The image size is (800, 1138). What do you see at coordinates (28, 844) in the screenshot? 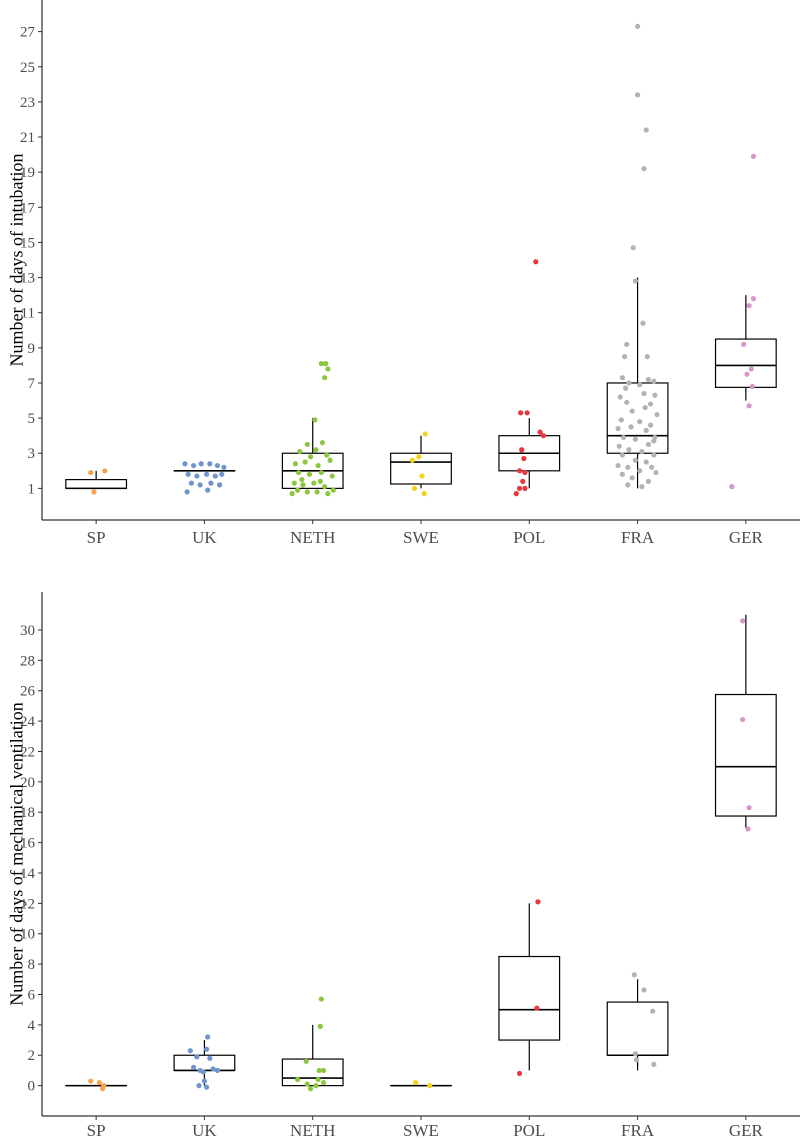
I see `y-tick-label: 16` at bounding box center [28, 844].